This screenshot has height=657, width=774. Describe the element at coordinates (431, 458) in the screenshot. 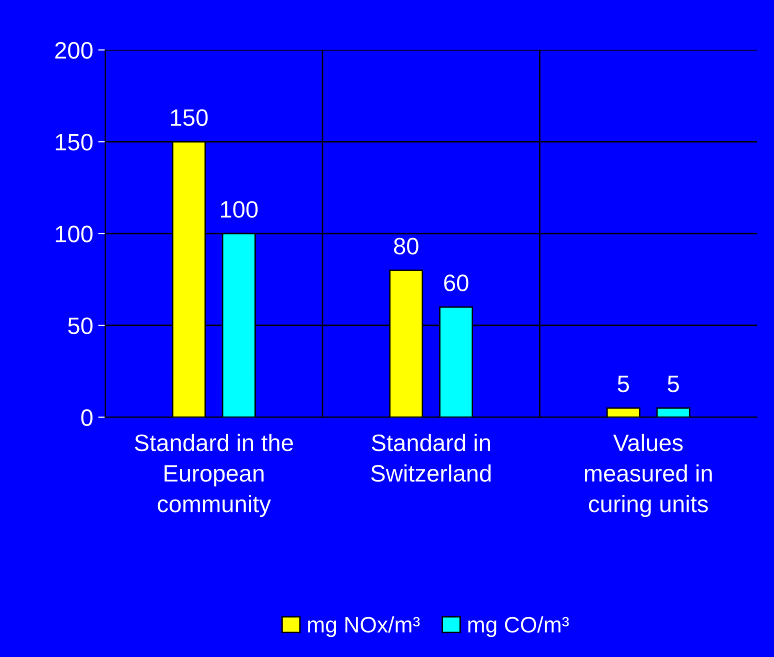

I see `x-tick-label: Standard in Switzerland` at that location.